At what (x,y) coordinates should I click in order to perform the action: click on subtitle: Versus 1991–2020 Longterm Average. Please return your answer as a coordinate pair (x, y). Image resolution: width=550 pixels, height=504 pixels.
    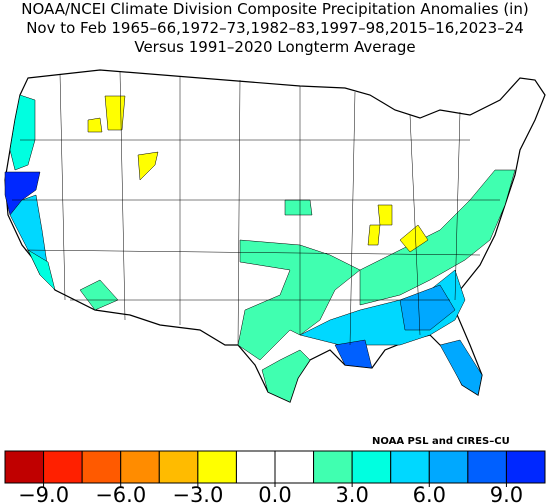
    Looking at the image, I should click on (274, 47).